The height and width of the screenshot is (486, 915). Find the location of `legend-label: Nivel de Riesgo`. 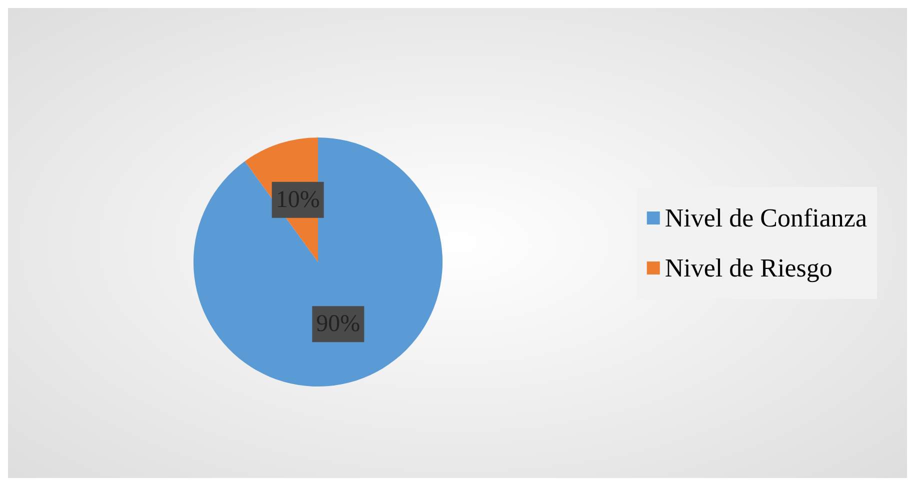

legend-label: Nivel de Riesgo is located at coordinates (748, 268).